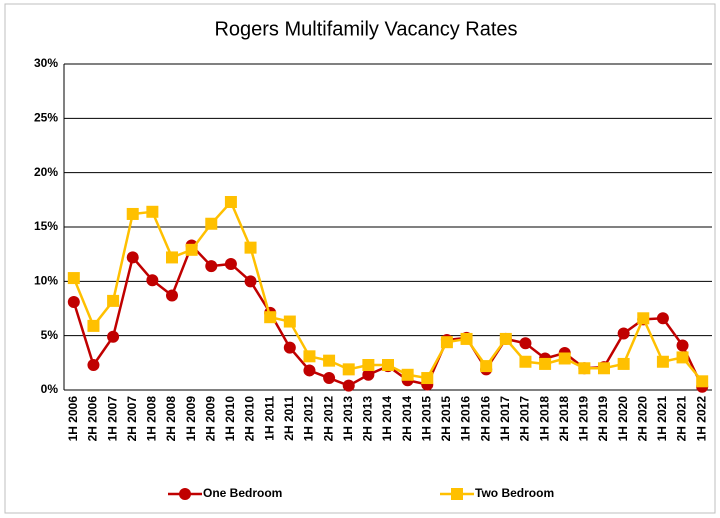  Describe the element at coordinates (50, 389) in the screenshot. I see `y-tick-label: 0%` at that location.